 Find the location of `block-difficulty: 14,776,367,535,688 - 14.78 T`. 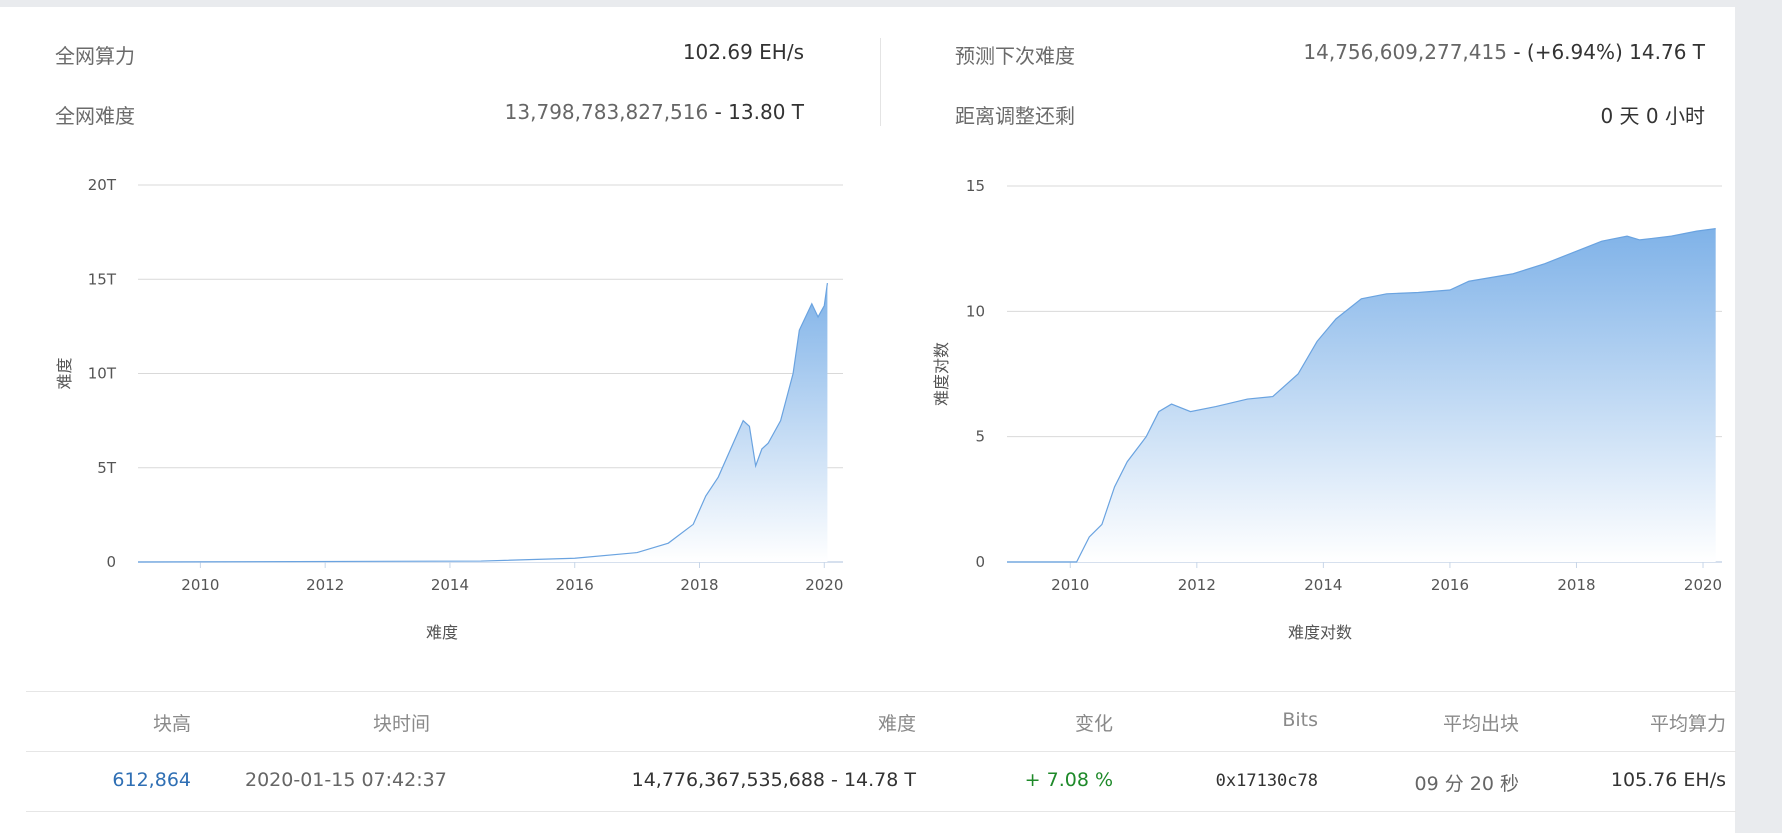

block-difficulty: 14,776,367,535,688 - 14.78 T is located at coordinates (773, 780).